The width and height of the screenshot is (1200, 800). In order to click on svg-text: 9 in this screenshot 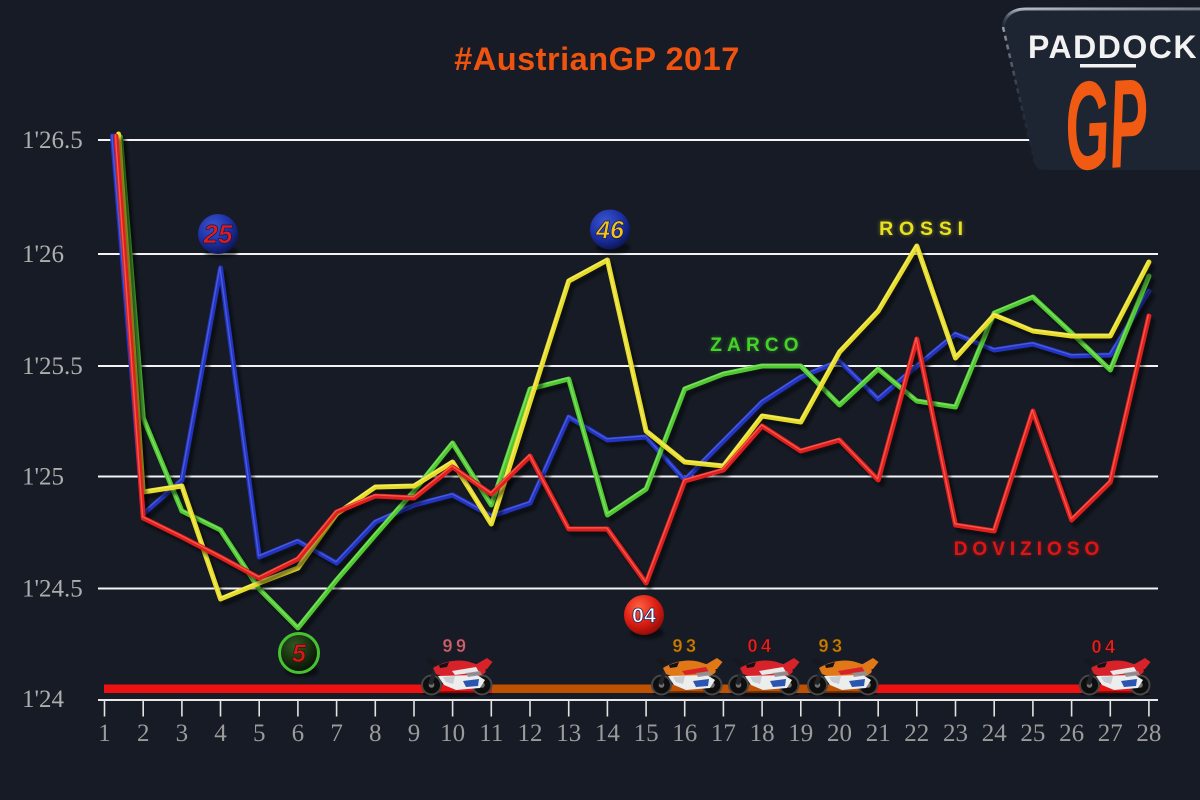, I will do `click(414, 733)`.